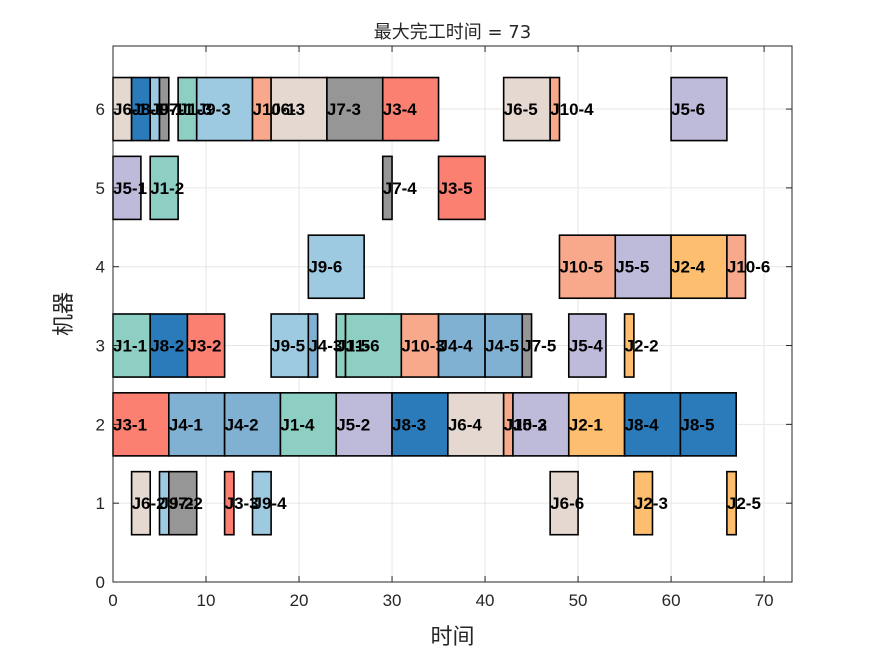 The image size is (875, 656). What do you see at coordinates (651, 503) in the screenshot?
I see `task-label-j2-3: J2-3` at bounding box center [651, 503].